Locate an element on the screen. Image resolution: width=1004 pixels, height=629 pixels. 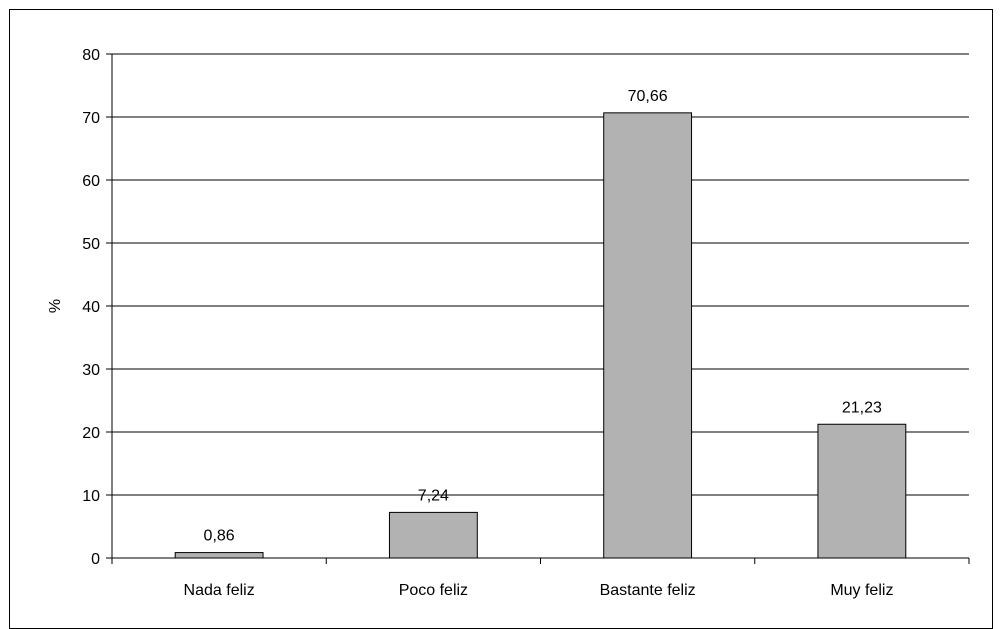
x-tick-label: Nada feliz is located at coordinates (219, 590).